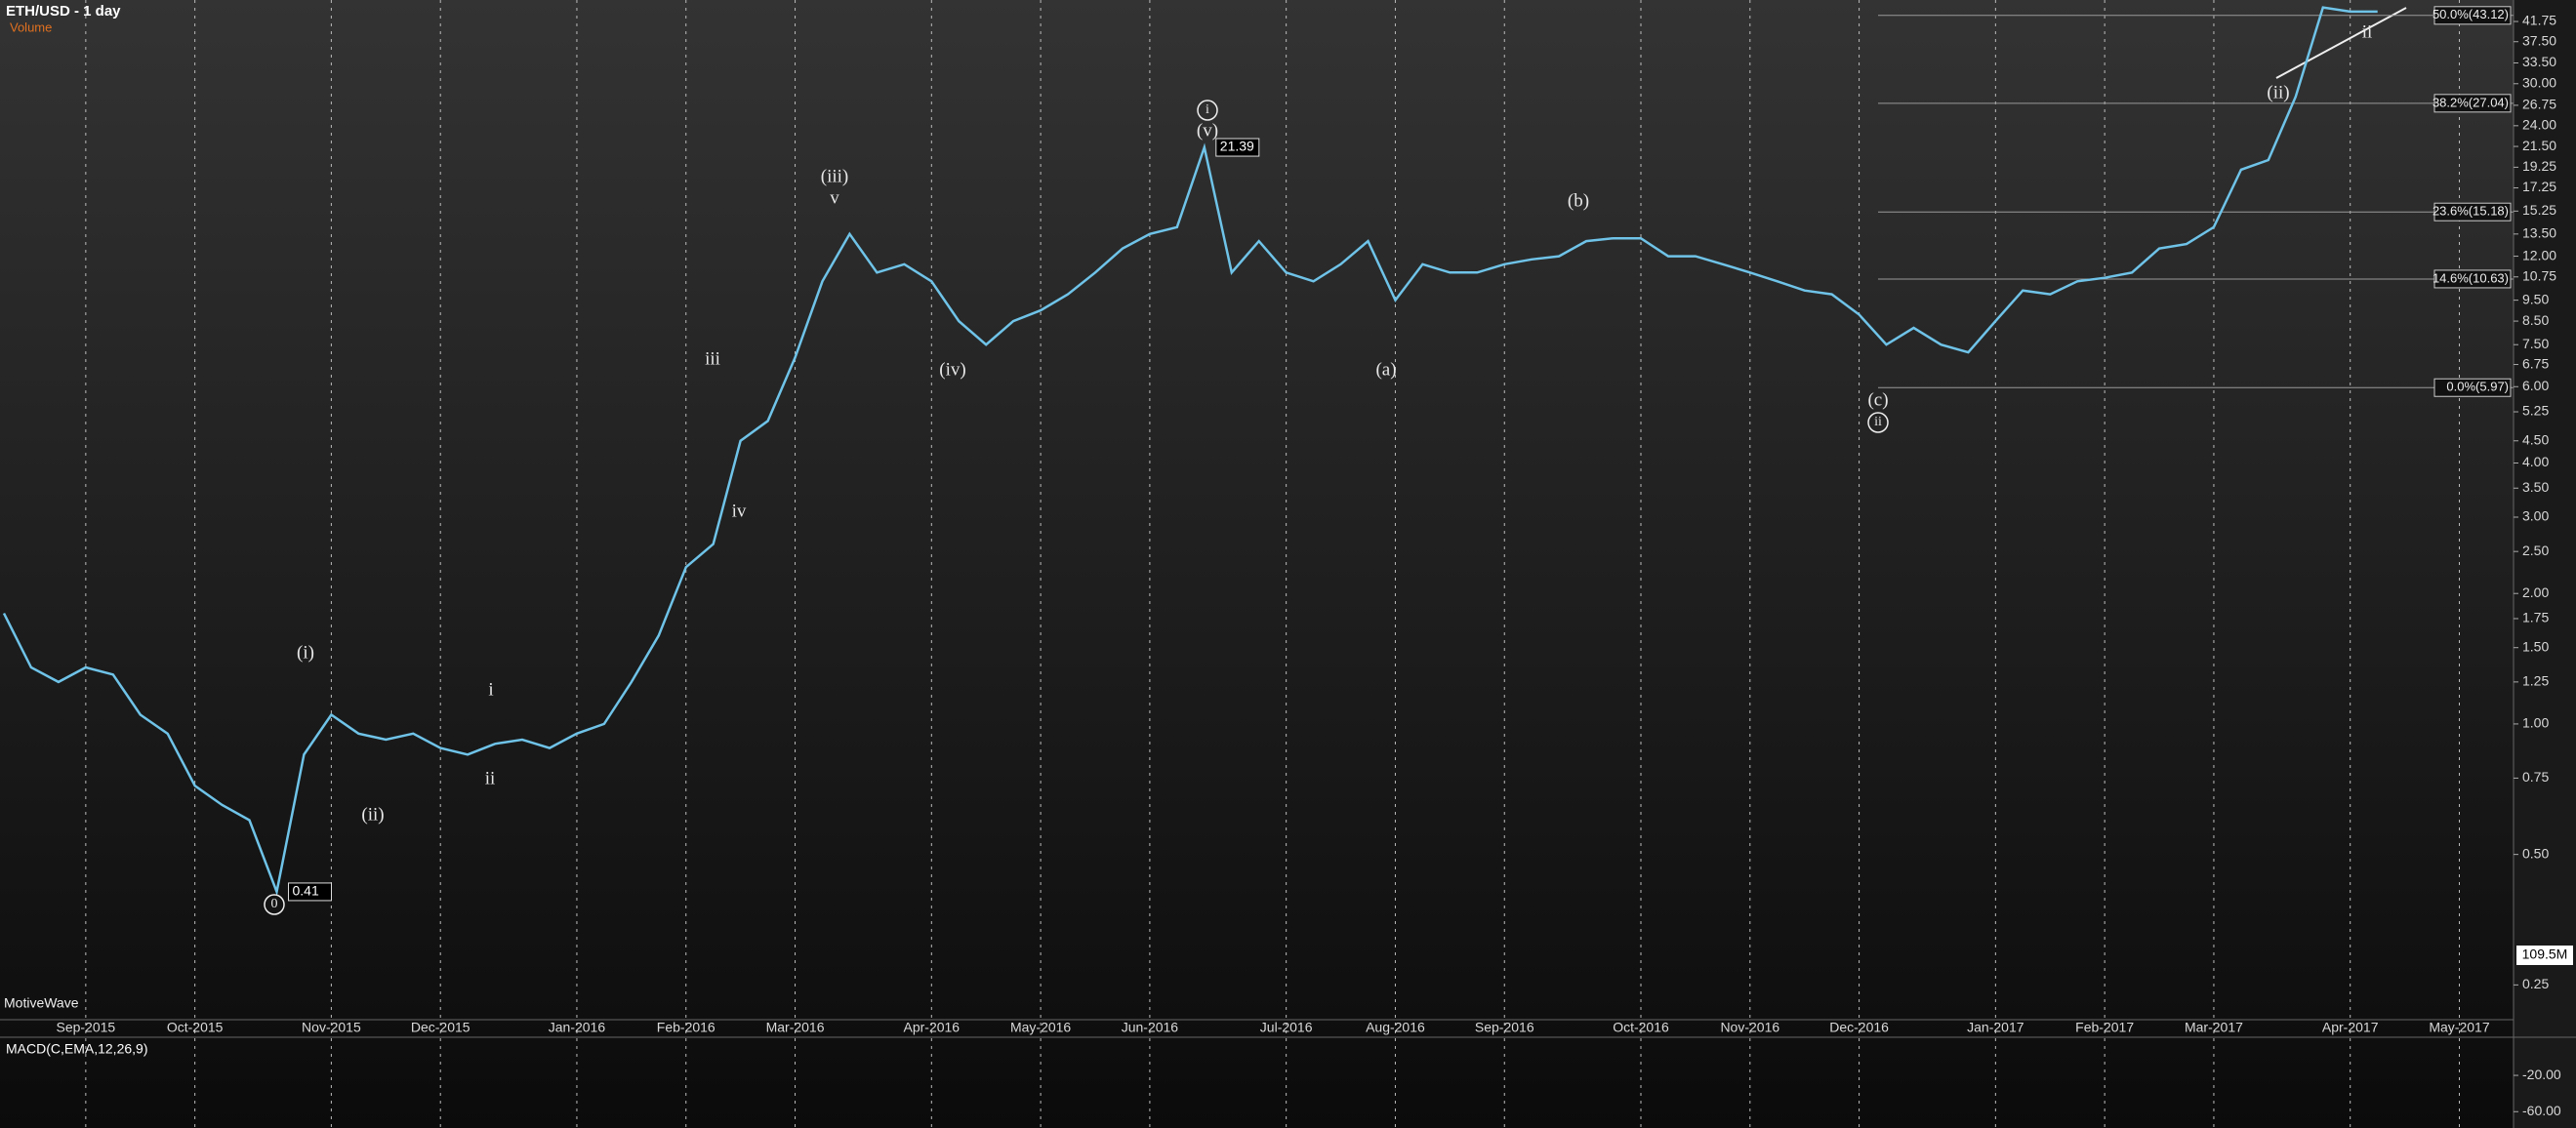 This screenshot has height=1128, width=2576. What do you see at coordinates (2535, 853) in the screenshot?
I see `y-tick-label: 0.50` at bounding box center [2535, 853].